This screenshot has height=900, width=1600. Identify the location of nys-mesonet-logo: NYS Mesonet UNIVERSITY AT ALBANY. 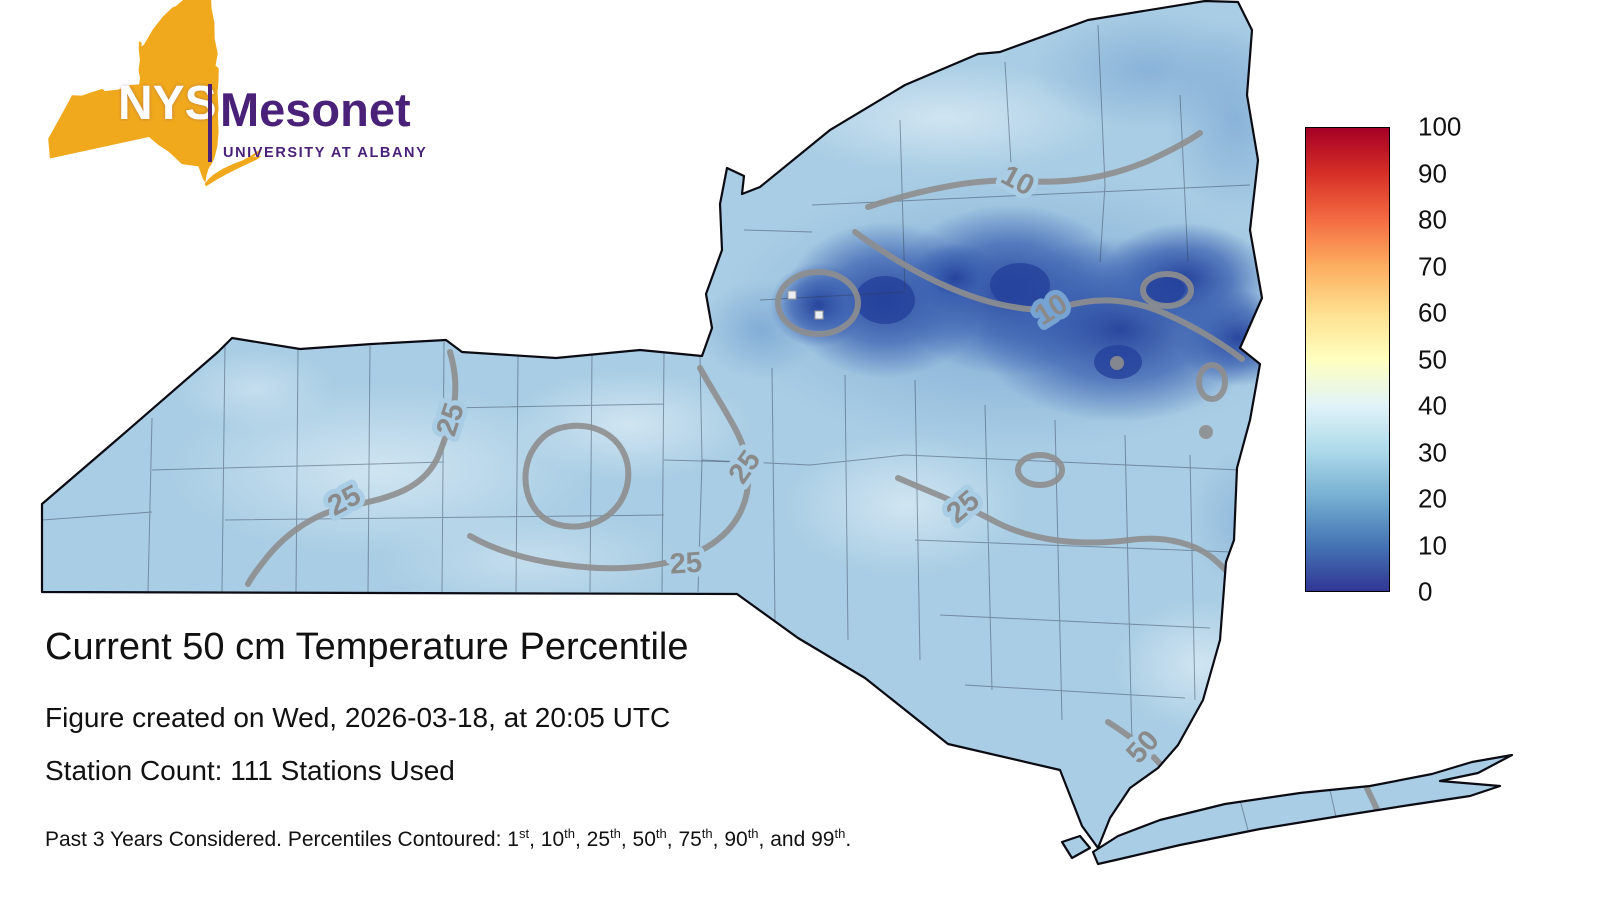
(250, 107).